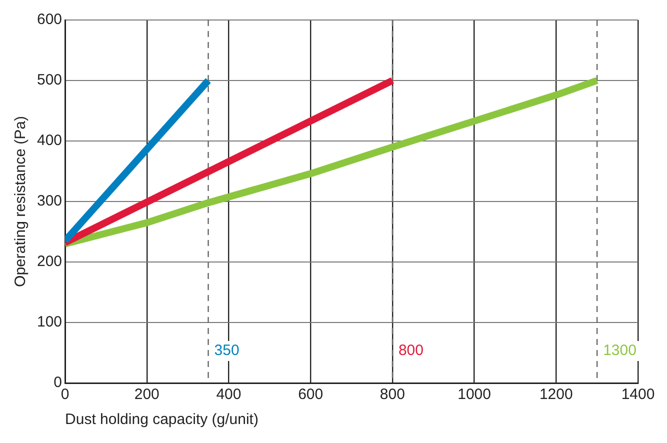  Describe the element at coordinates (556, 395) in the screenshot. I see `x-tick-label: 1200` at that location.